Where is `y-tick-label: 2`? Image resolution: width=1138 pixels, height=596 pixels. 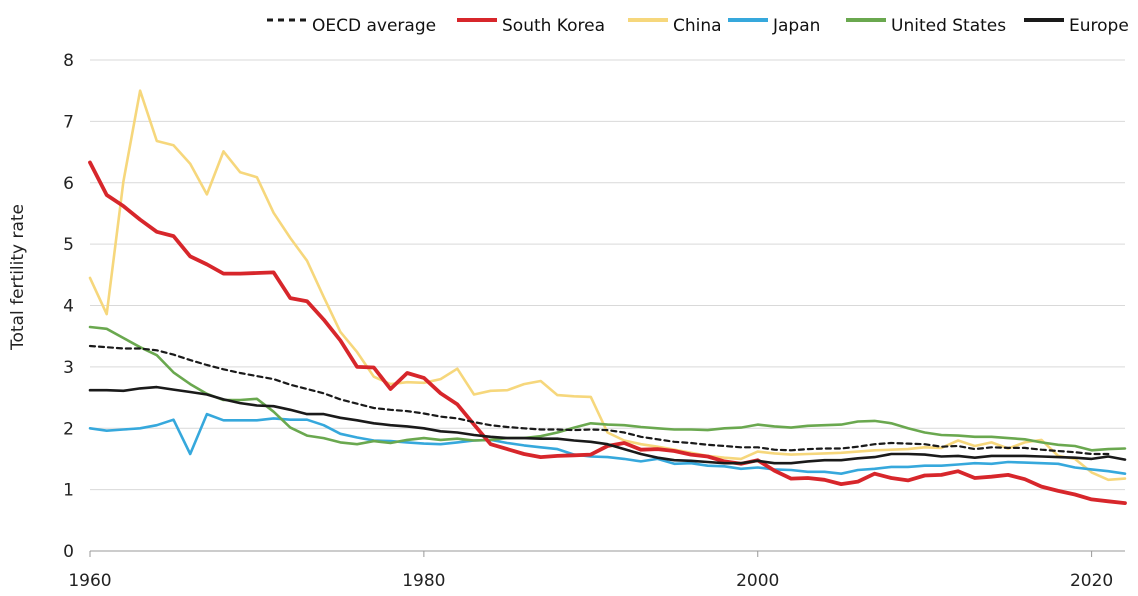
y-tick-label: 2 is located at coordinates (68, 429).